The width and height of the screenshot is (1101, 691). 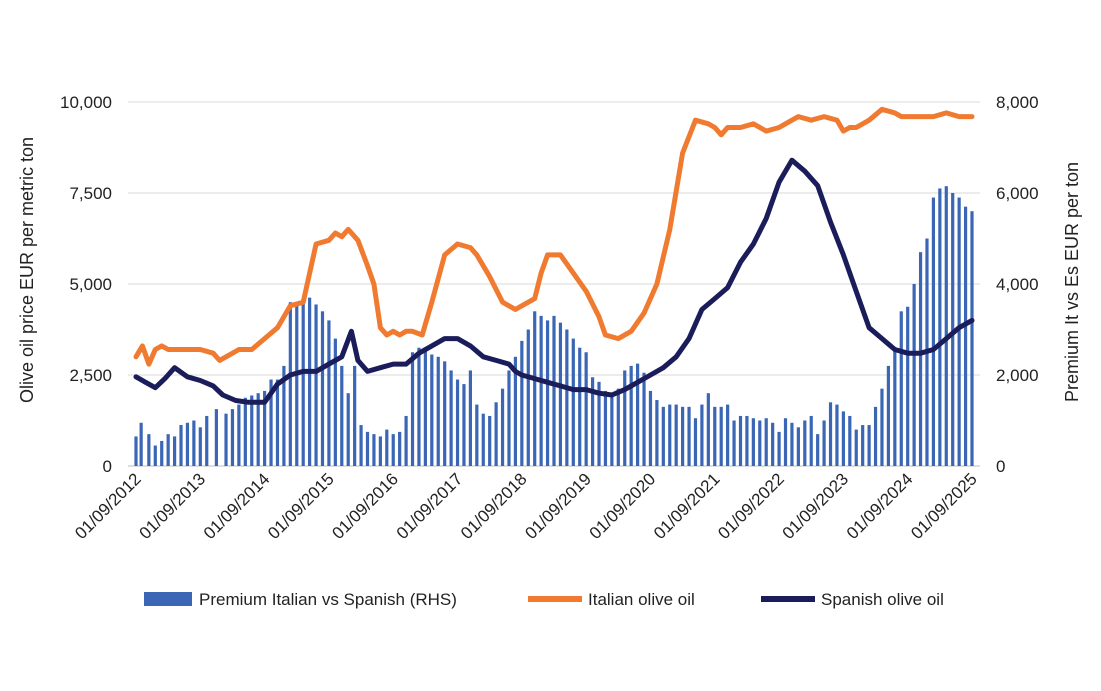 I want to click on left-tick-label: 2,500, so click(x=90, y=375).